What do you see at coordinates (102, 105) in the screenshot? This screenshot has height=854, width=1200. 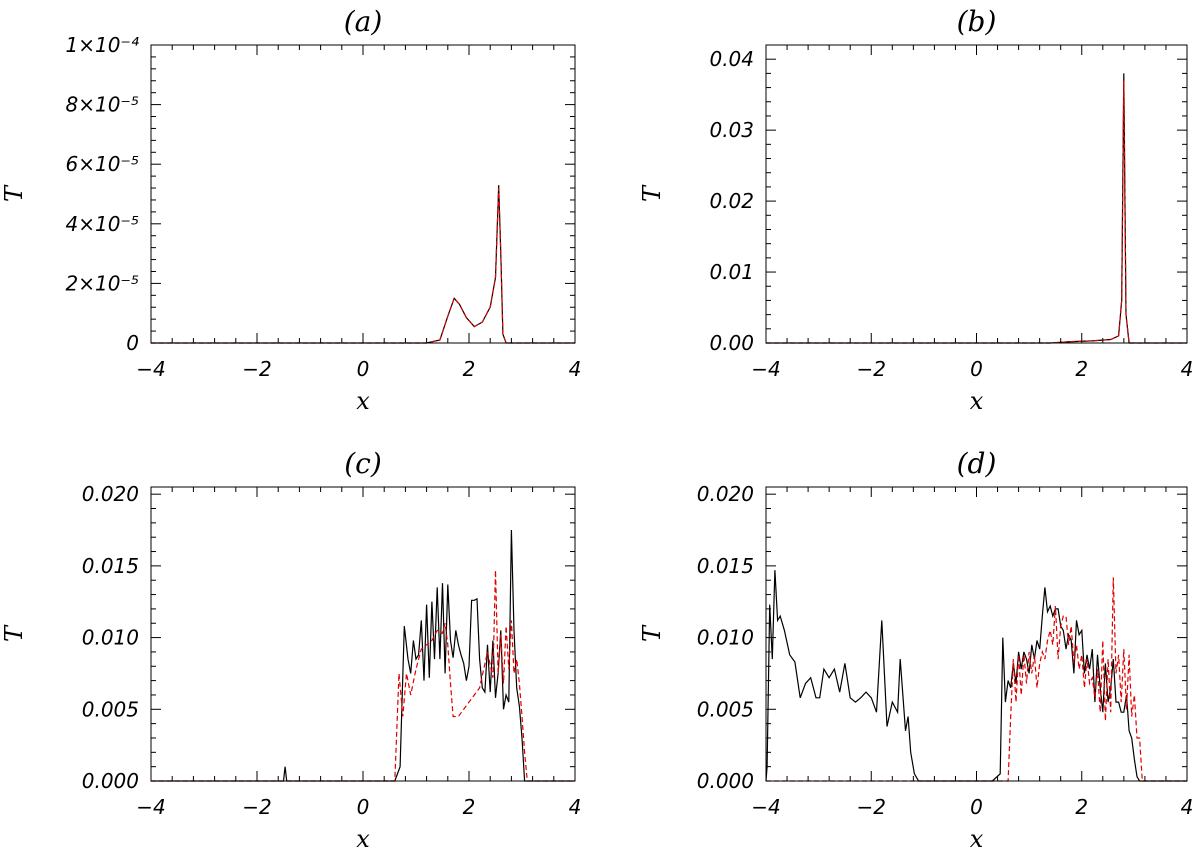 I see `y-tick-label: 8×10⁻⁵` at bounding box center [102, 105].